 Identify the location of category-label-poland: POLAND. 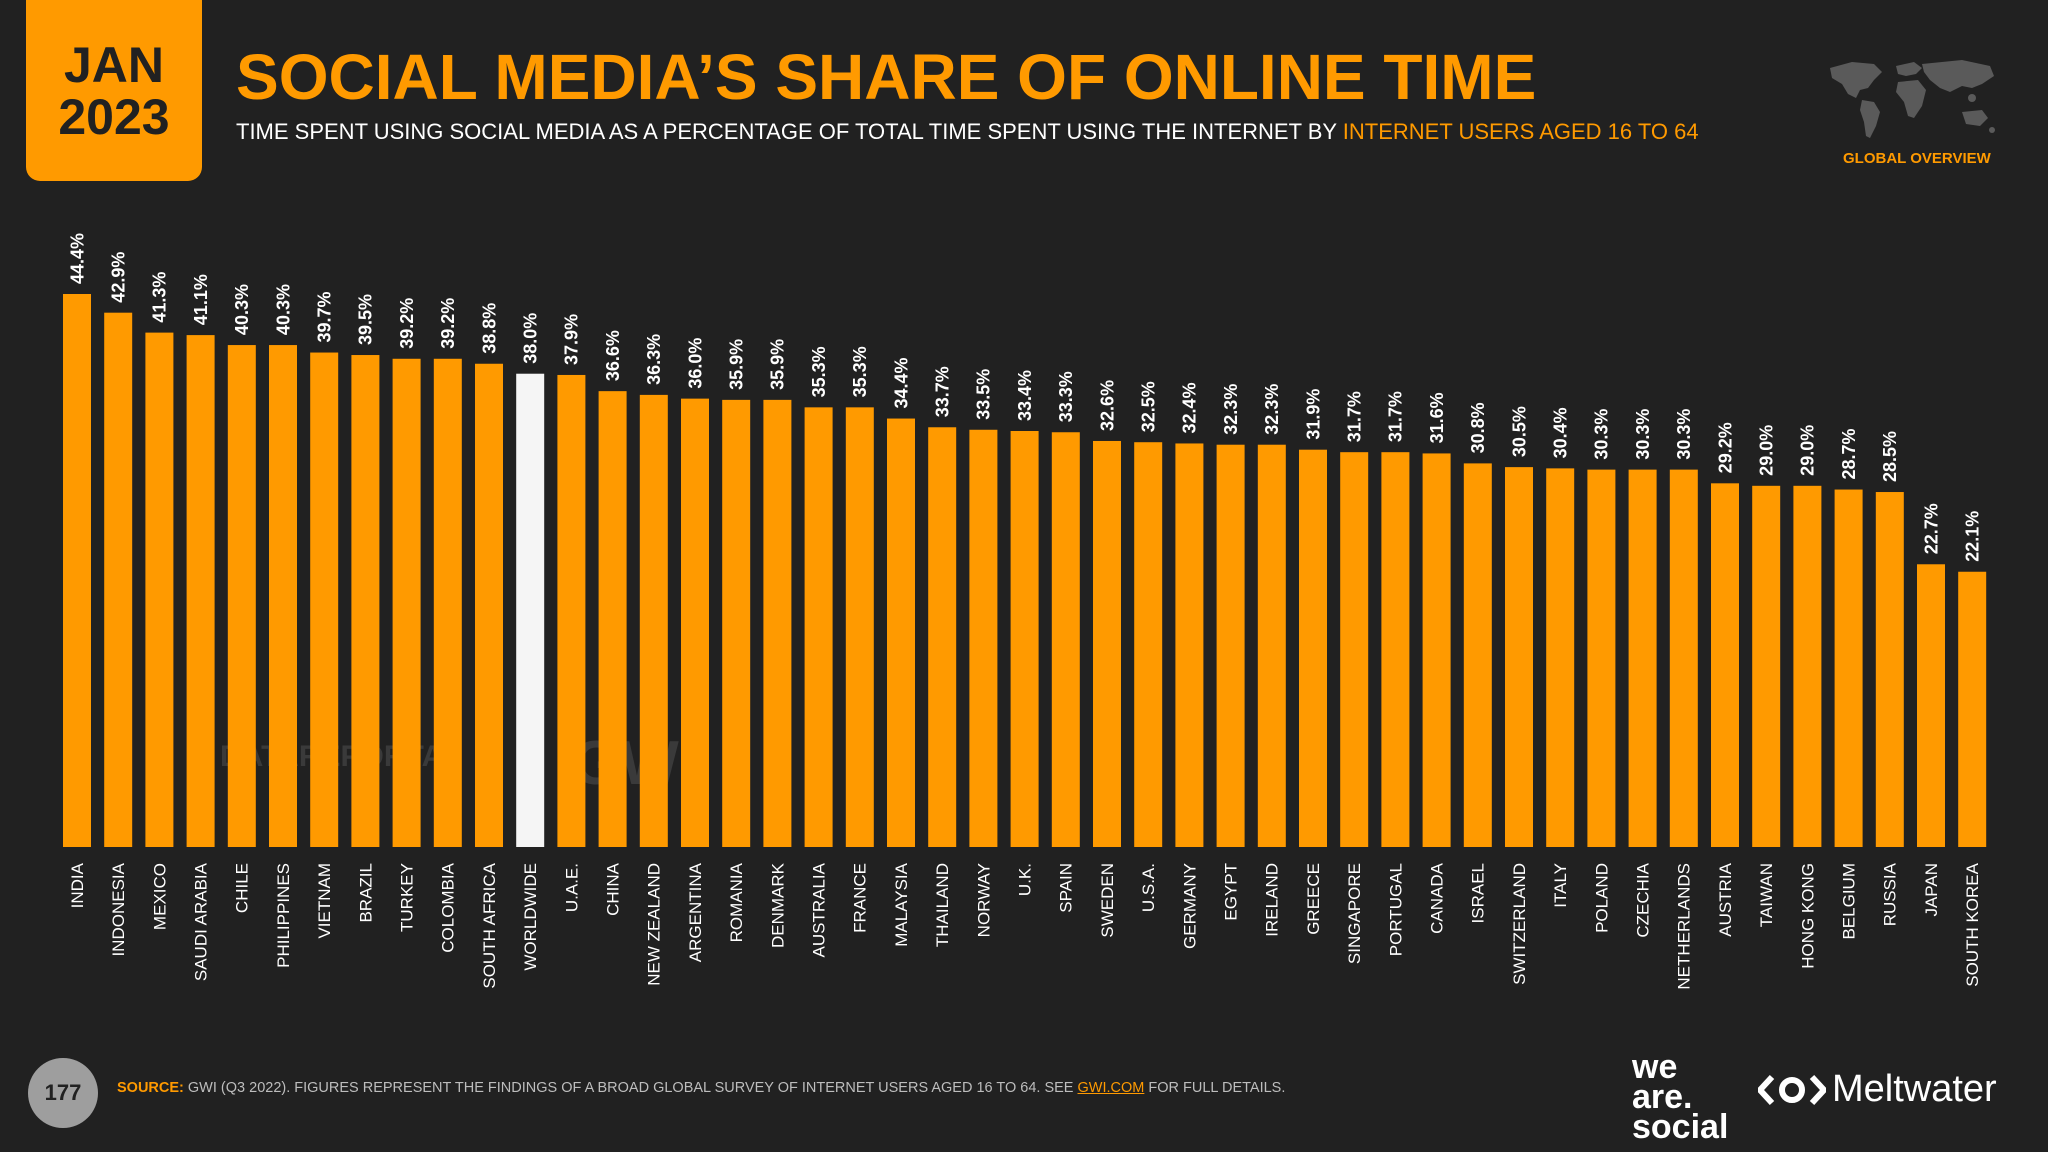
(1601, 898).